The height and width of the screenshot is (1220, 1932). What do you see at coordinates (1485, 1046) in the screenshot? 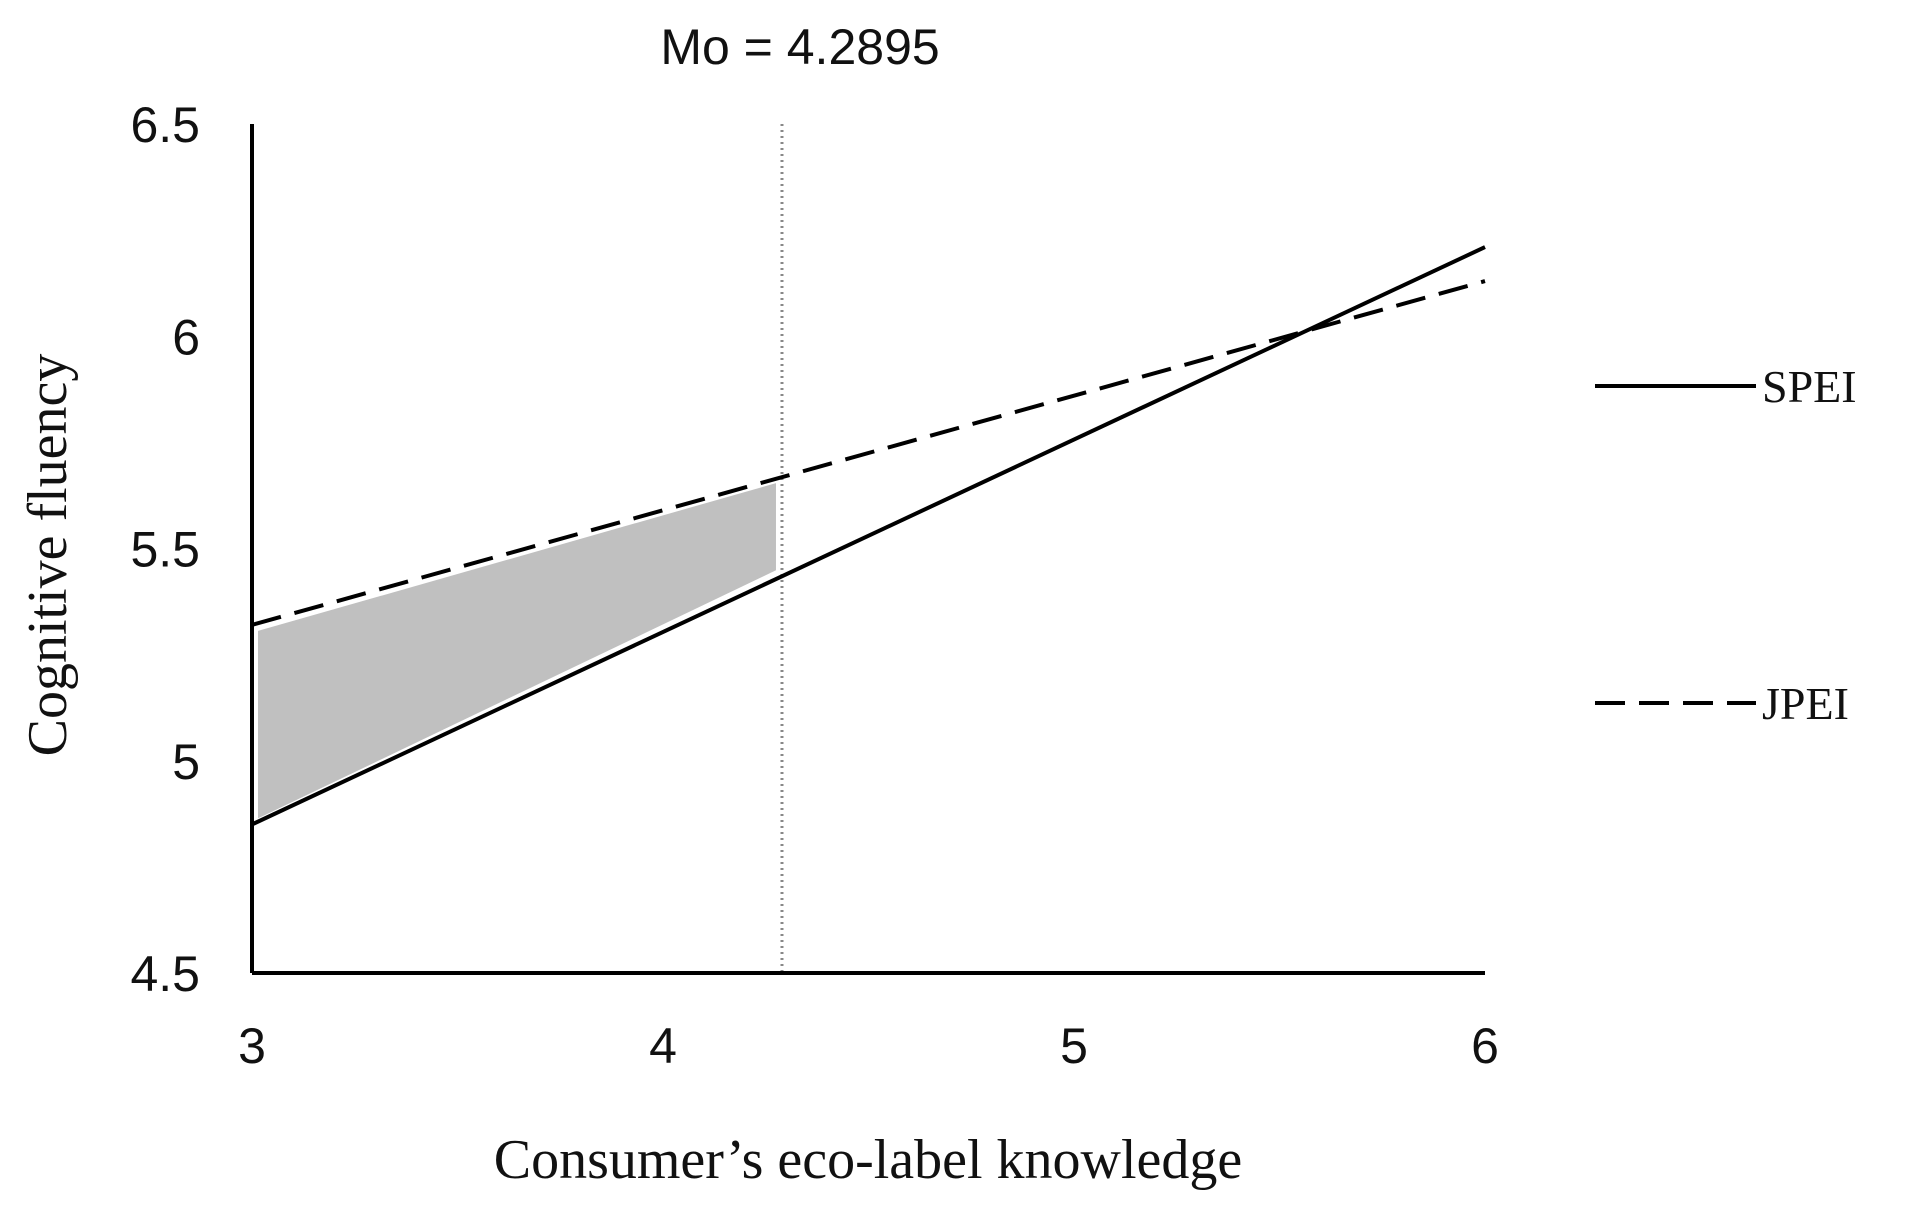
I see `x-tick-label: 6` at bounding box center [1485, 1046].